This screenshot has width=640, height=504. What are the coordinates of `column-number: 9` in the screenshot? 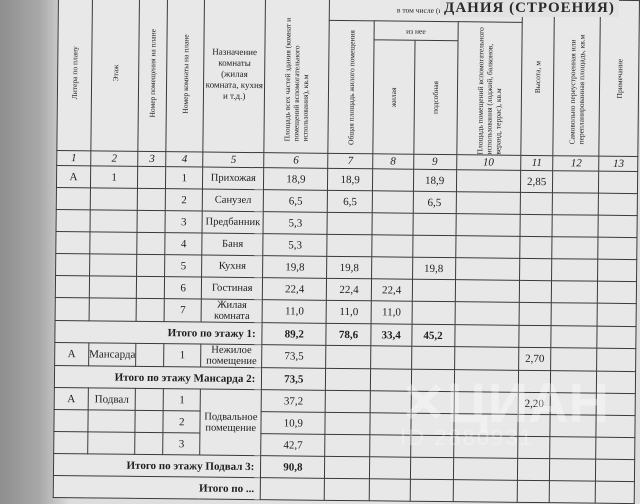 It's located at (435, 162).